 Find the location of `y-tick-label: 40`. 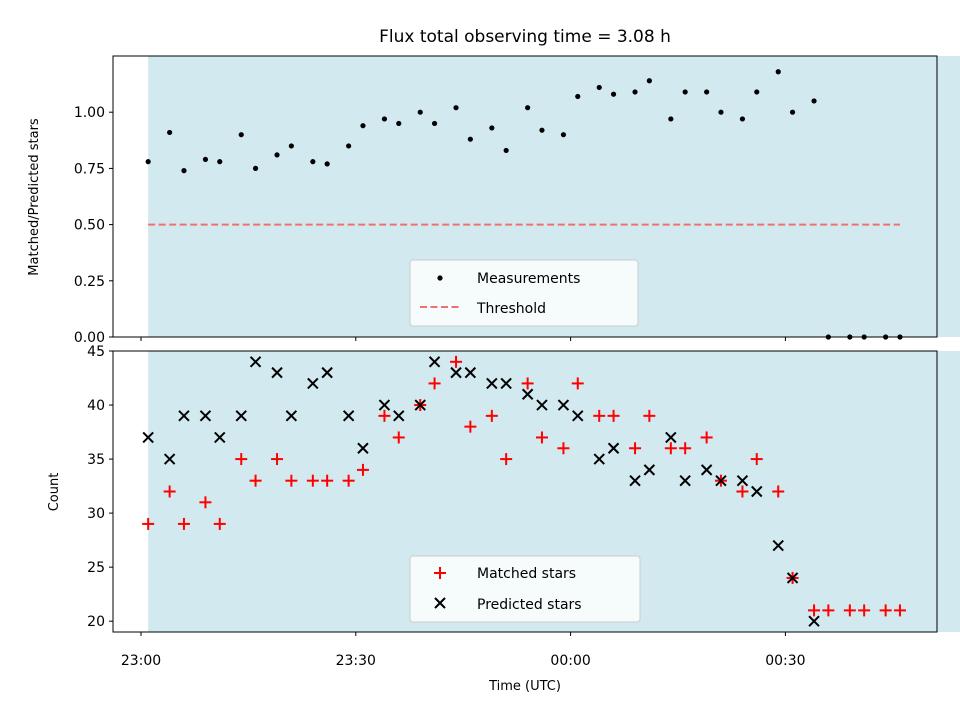

y-tick-label: 40 is located at coordinates (96, 406).